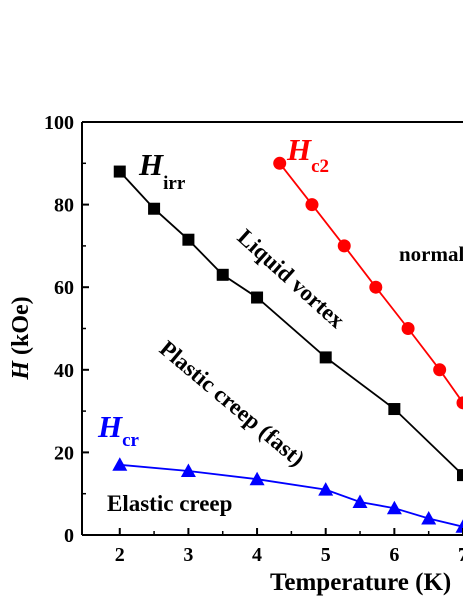  What do you see at coordinates (174, 183) in the screenshot?
I see `legend-label-hirr-sub: irr` at bounding box center [174, 183].